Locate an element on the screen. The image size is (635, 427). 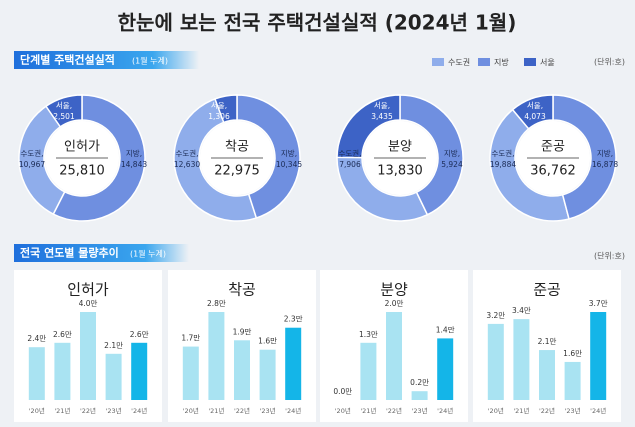
donut-label-value: 3,435 is located at coordinates (382, 116).